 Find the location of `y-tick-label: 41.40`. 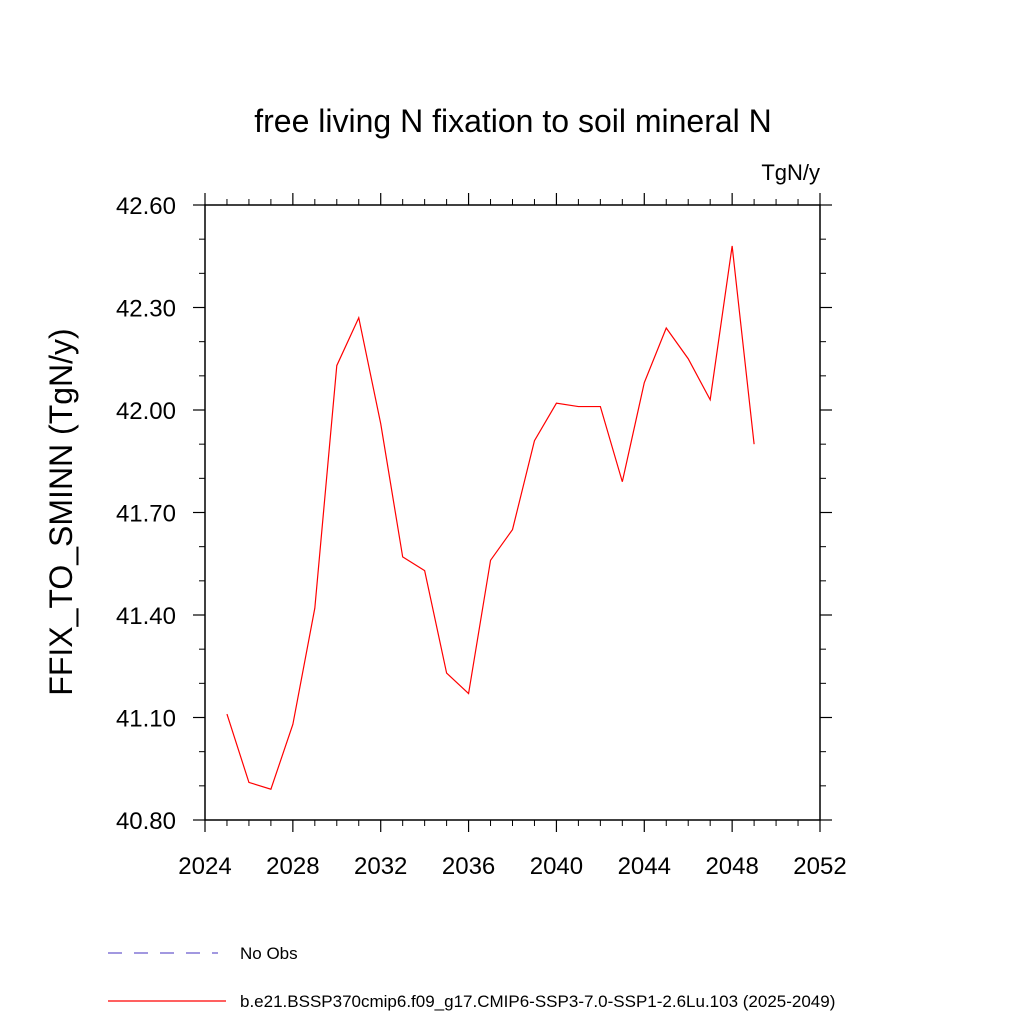

y-tick-label: 41.40 is located at coordinates (146, 616).